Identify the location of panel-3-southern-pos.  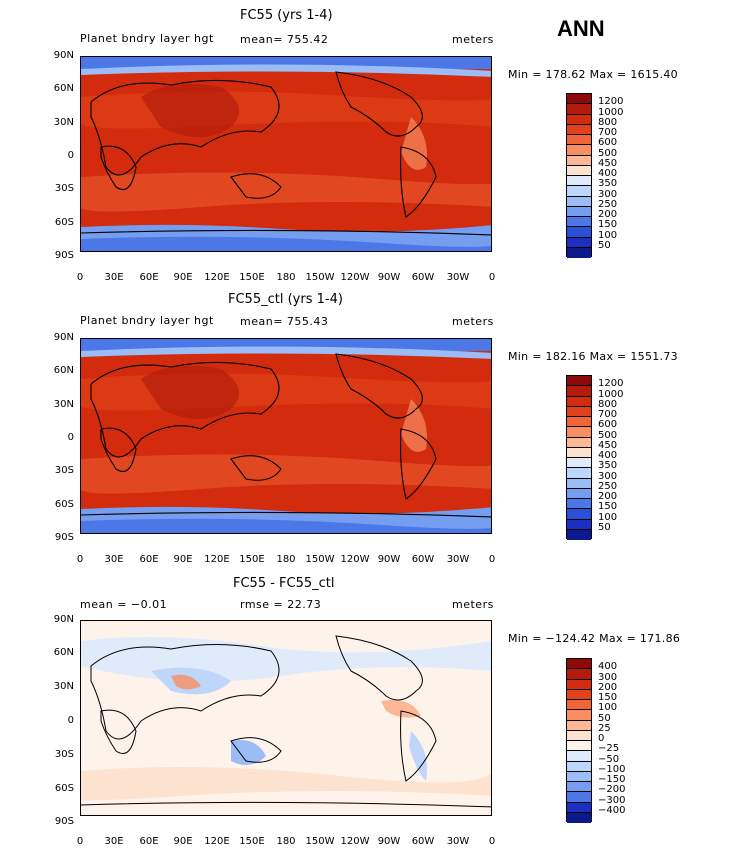
(286, 784).